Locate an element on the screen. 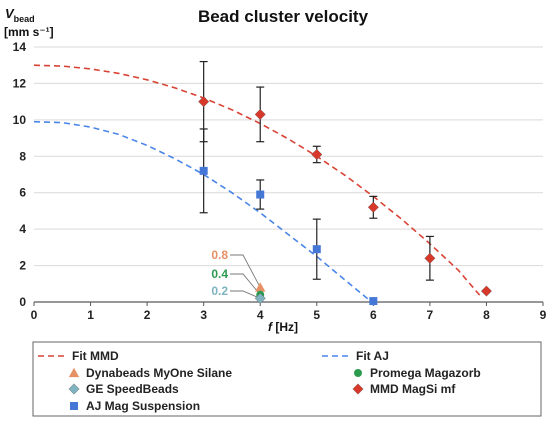 This screenshot has width=550, height=426. legend-marker-aj-mag-suspension is located at coordinates (74, 406).